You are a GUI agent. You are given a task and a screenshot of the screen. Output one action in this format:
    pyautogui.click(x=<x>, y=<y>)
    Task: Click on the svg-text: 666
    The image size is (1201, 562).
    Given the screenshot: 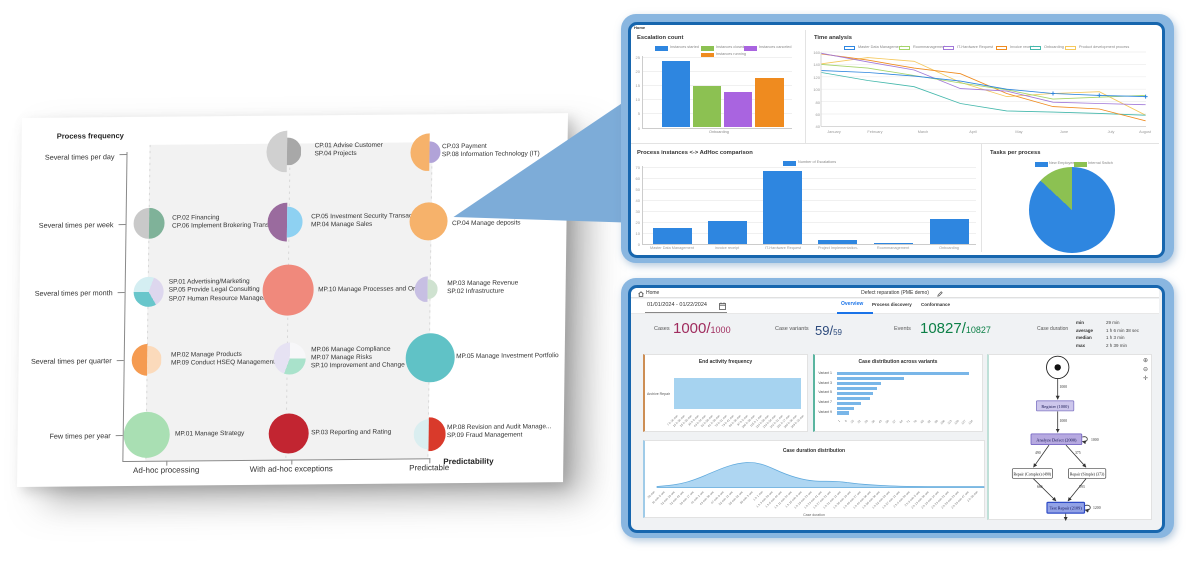 What is the action you would take?
    pyautogui.click(x=1040, y=487)
    